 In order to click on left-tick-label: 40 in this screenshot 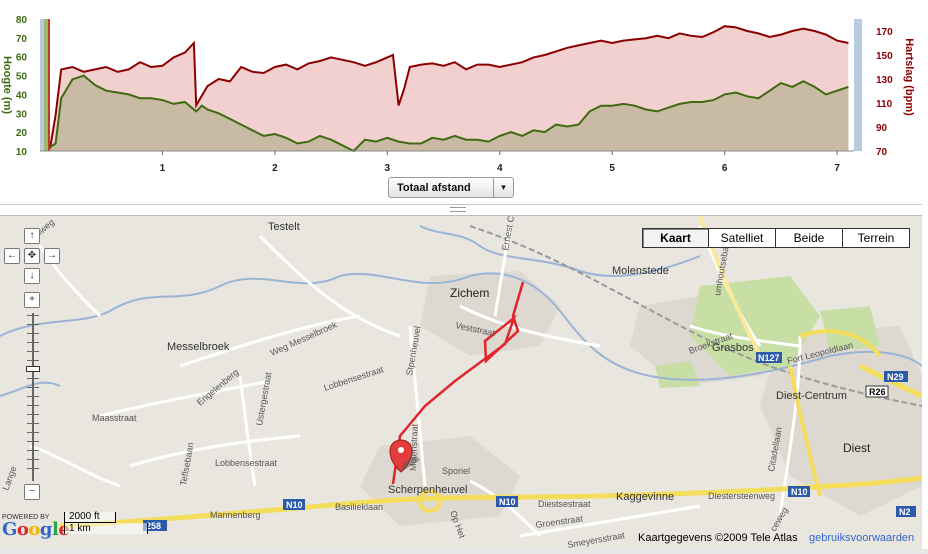, I will do `click(22, 95)`.